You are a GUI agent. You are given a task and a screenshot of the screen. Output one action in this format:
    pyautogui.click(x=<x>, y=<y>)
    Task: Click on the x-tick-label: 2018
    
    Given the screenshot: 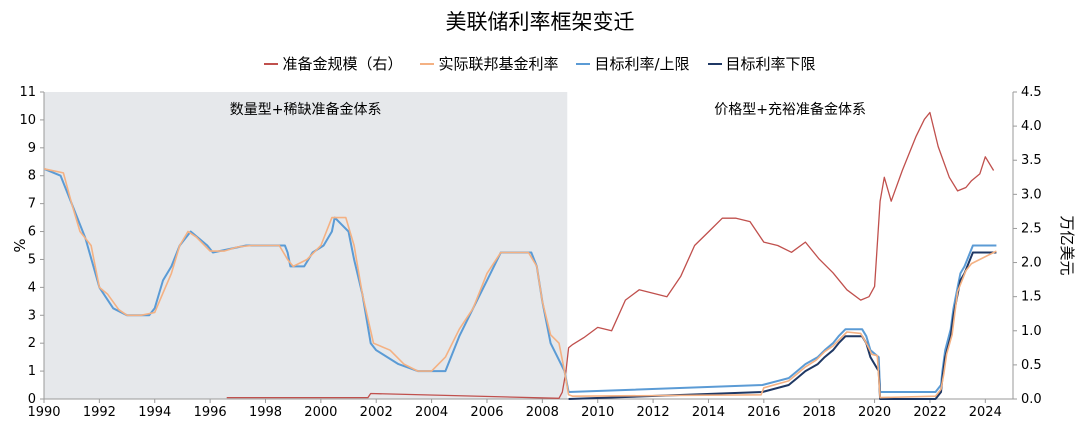 What is the action you would take?
    pyautogui.click(x=819, y=412)
    